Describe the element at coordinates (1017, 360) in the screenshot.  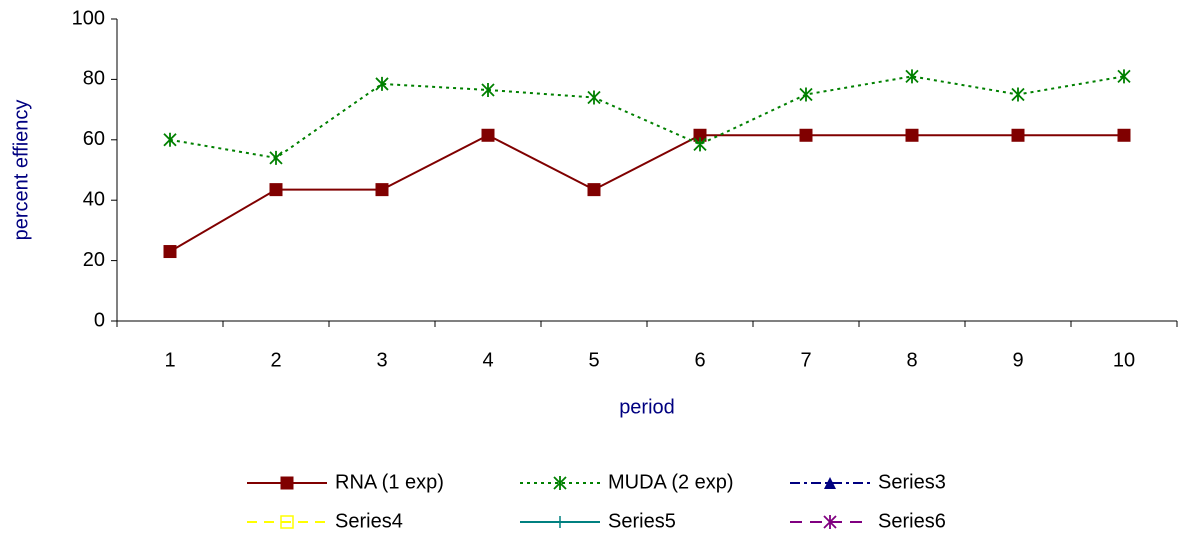
I see `x-tick-label: 9` at that location.